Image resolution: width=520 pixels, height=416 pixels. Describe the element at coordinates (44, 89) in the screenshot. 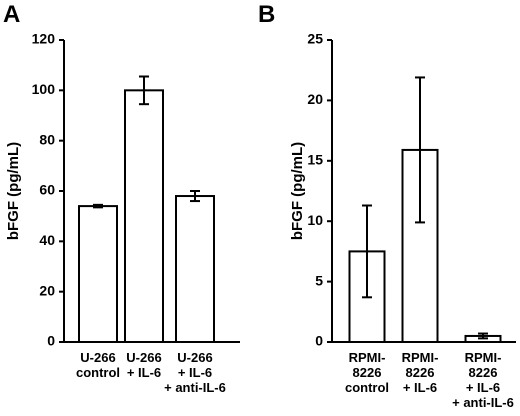

I see `y-tick-label: 100` at that location.